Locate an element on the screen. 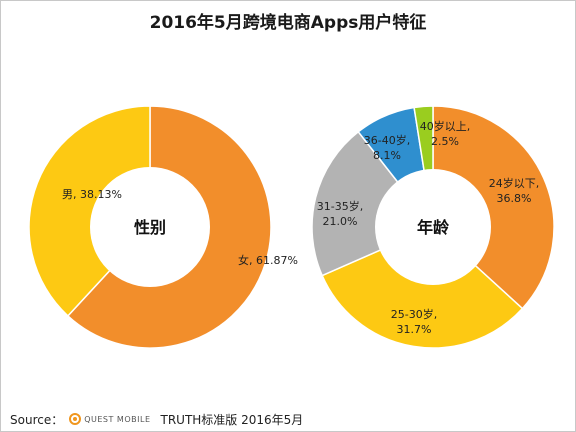 The width and height of the screenshot is (576, 432). donut-center-label: 年龄 is located at coordinates (433, 227).